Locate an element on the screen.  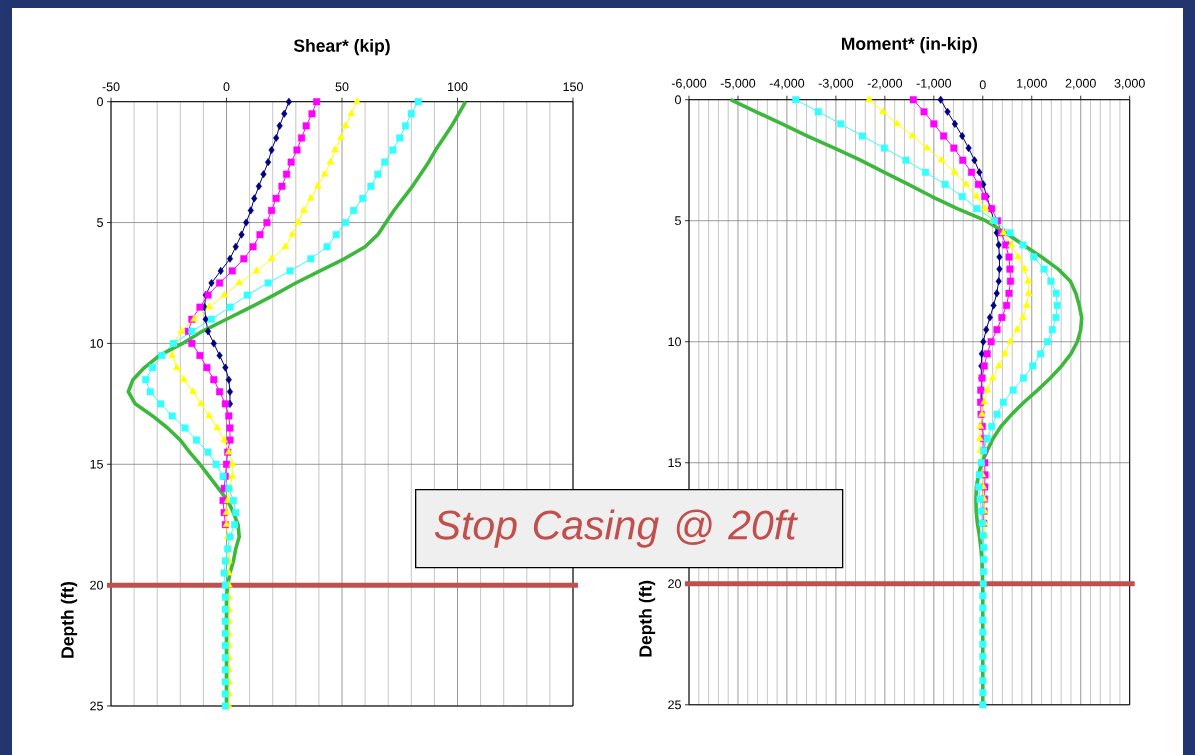
x-tick-label: -50 is located at coordinates (111, 87).